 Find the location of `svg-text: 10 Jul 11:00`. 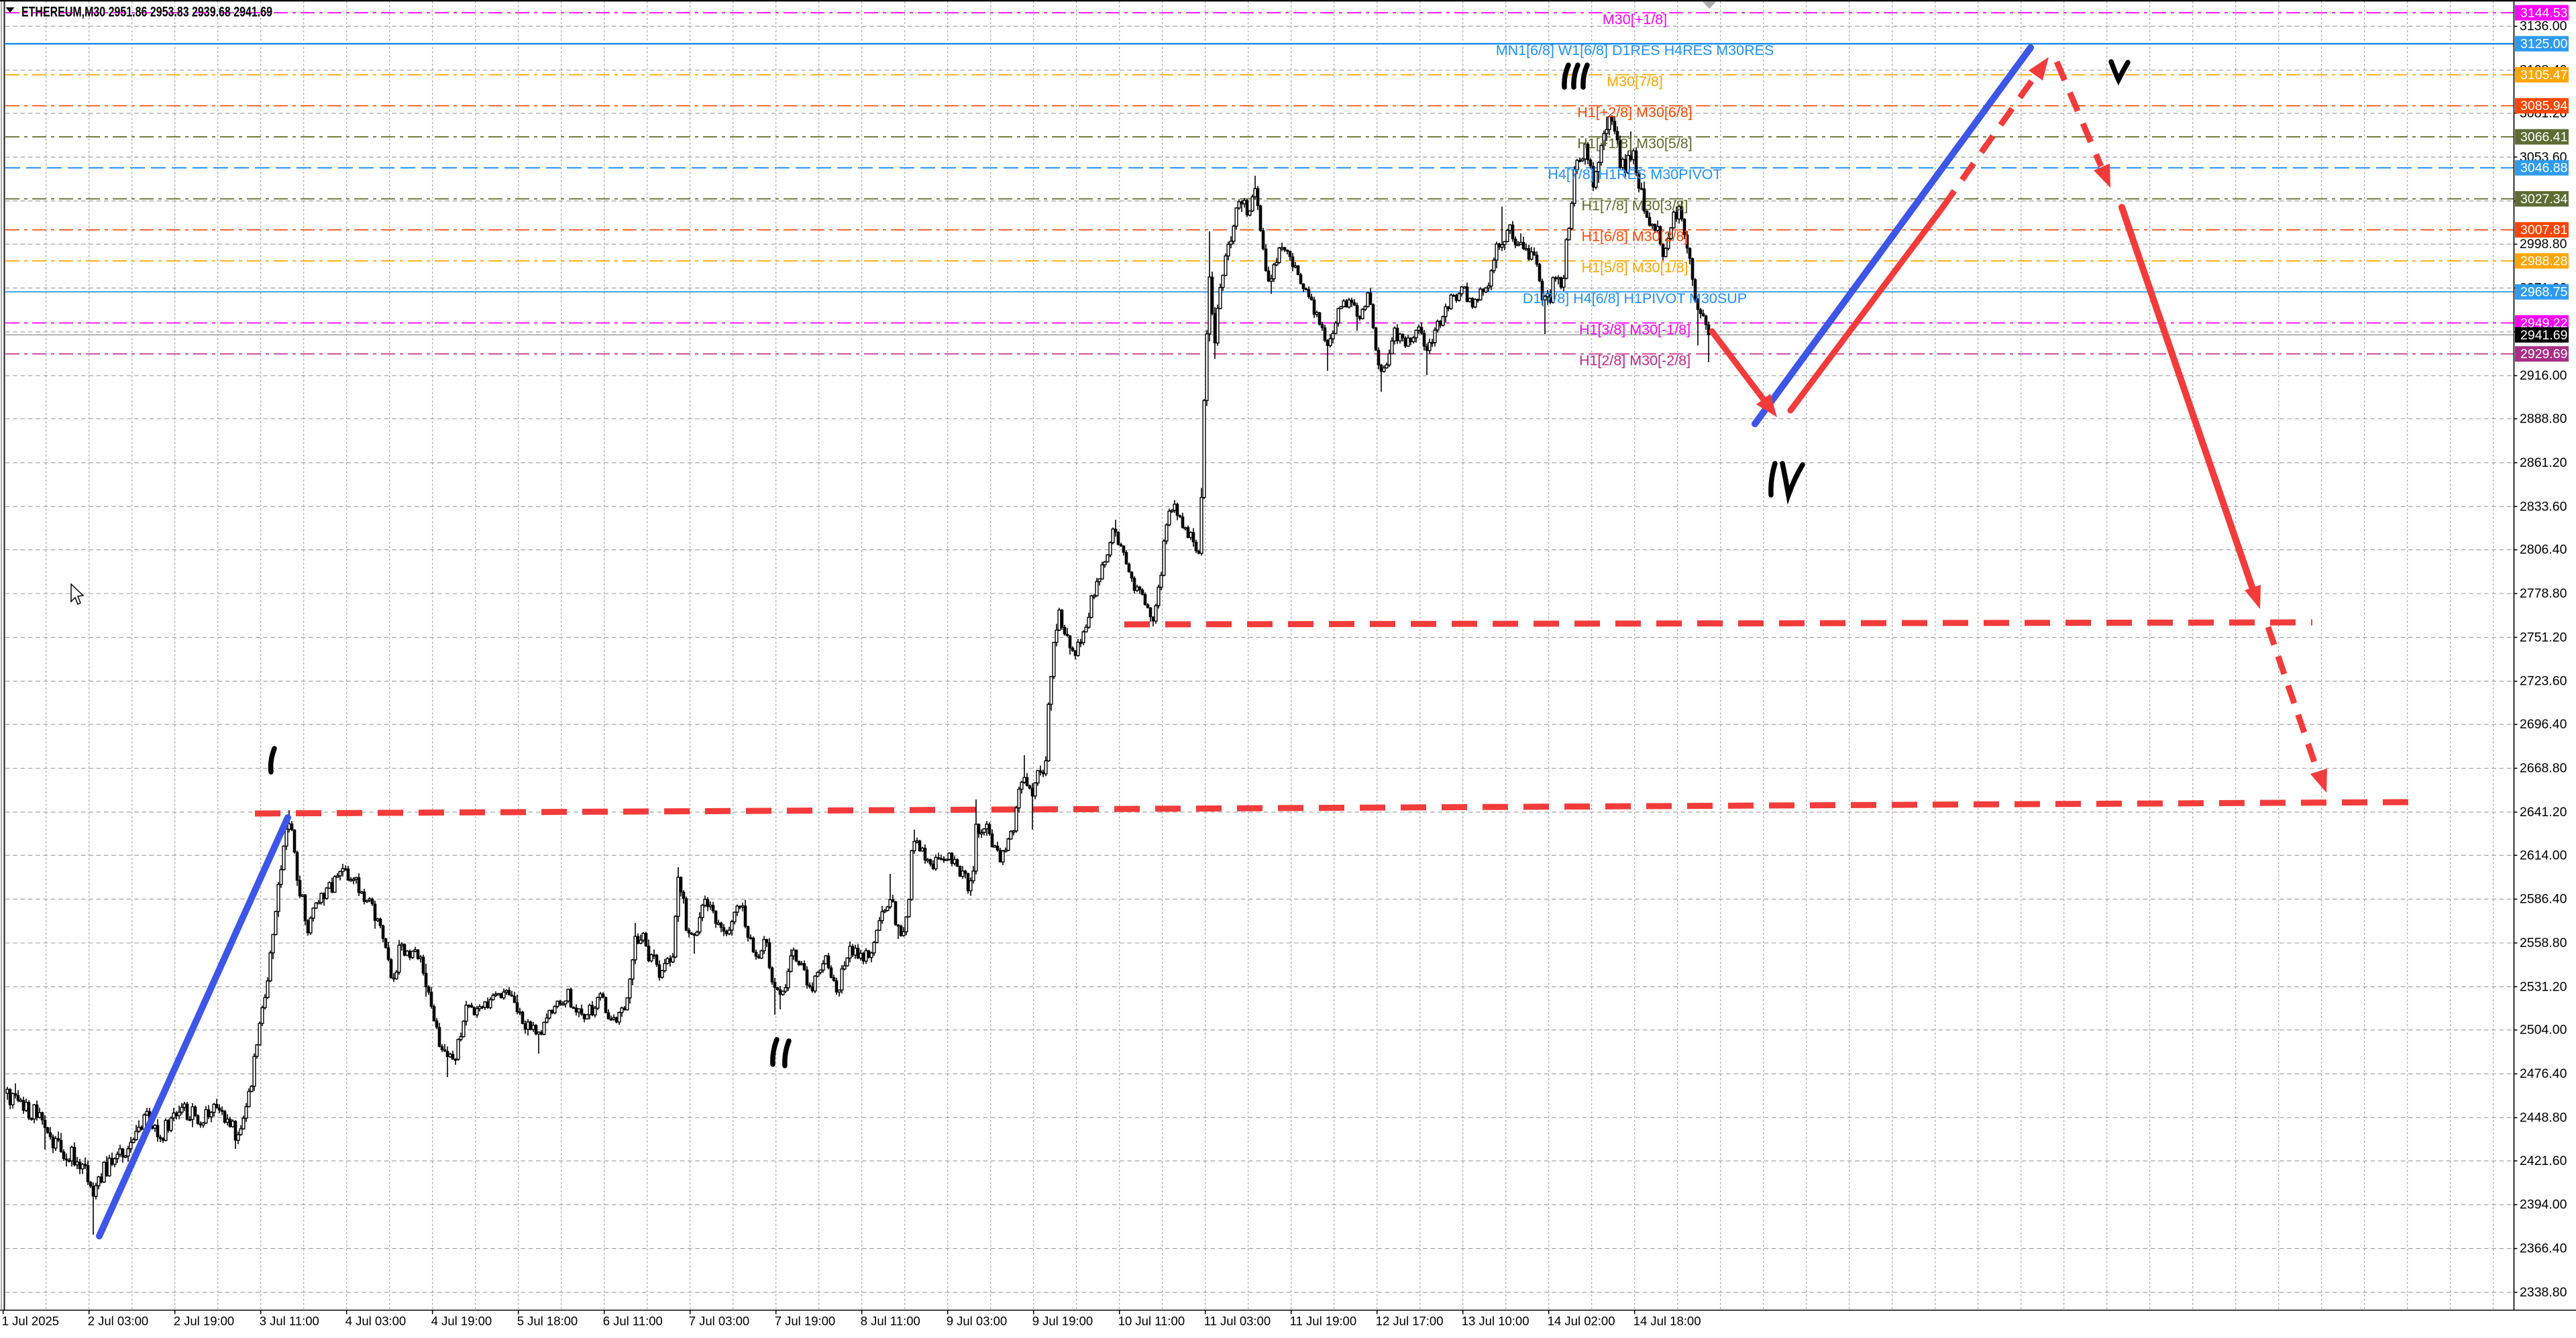

svg-text: 10 Jul 11:00 is located at coordinates (1151, 1321).